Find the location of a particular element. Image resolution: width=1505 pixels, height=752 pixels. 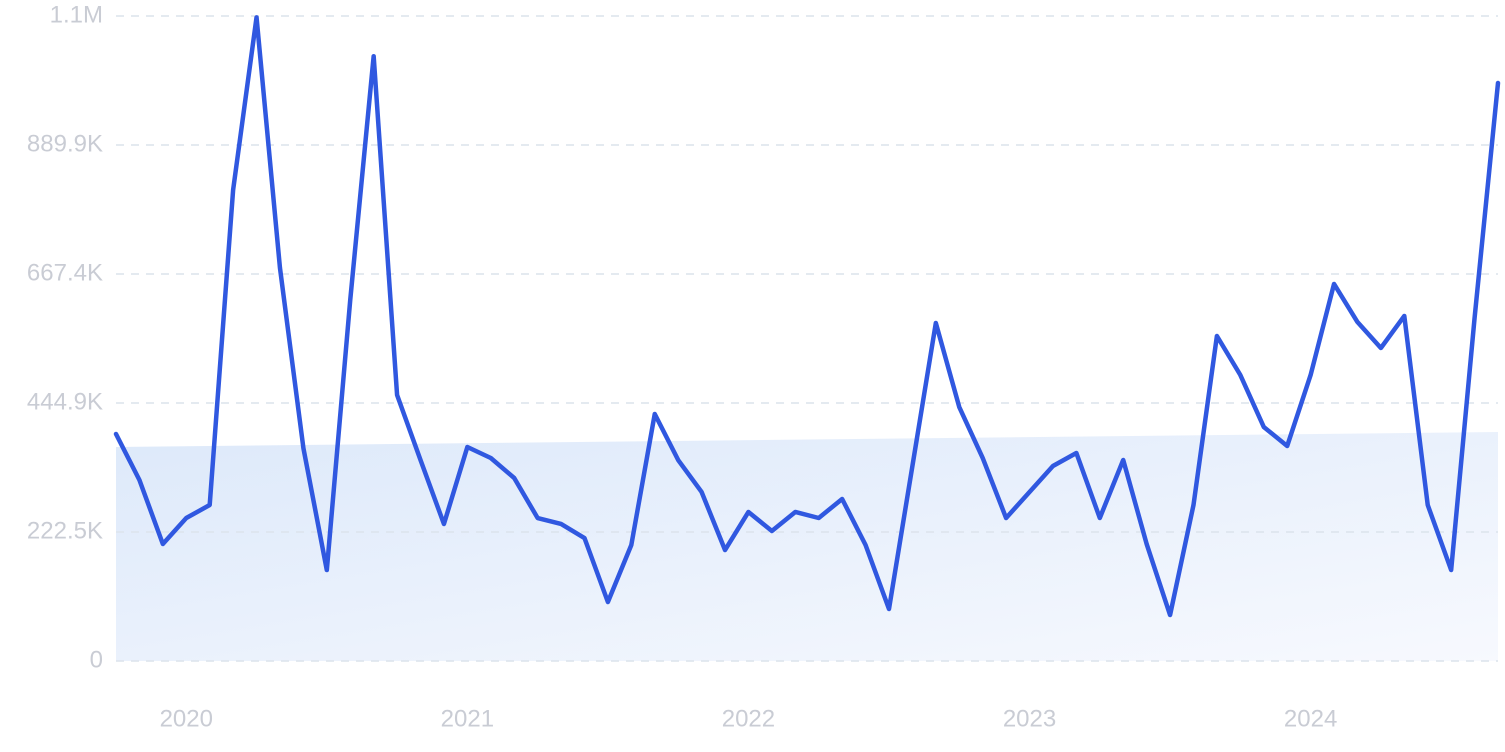

y-tick-label: 0 is located at coordinates (96, 659).